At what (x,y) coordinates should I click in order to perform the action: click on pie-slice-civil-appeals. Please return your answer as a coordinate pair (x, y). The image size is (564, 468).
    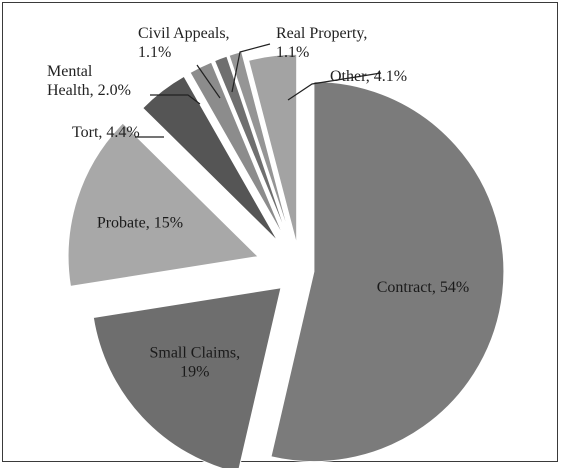
    Looking at the image, I should click on (250, 146).